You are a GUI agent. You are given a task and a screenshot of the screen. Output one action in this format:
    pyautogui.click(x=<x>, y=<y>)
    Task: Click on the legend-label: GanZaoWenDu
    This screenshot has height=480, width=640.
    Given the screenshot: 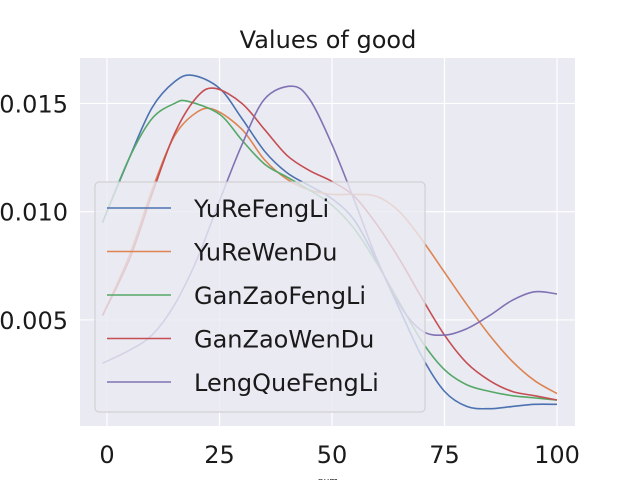 What is the action you would take?
    pyautogui.click(x=284, y=340)
    